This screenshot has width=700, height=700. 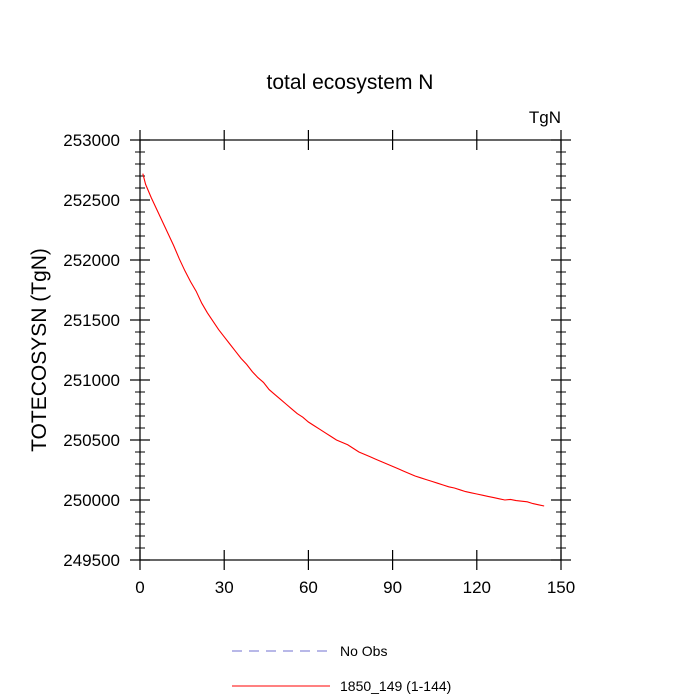 I want to click on x-tick-label: 60, so click(x=308, y=587).